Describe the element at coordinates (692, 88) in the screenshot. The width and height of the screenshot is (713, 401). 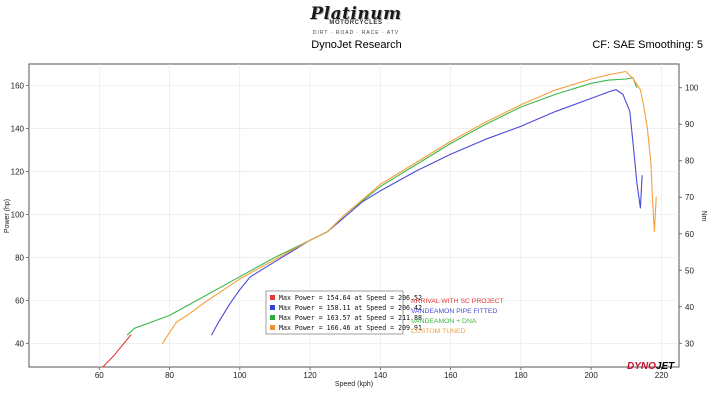
I see `y2-tick-label: 100` at that location.